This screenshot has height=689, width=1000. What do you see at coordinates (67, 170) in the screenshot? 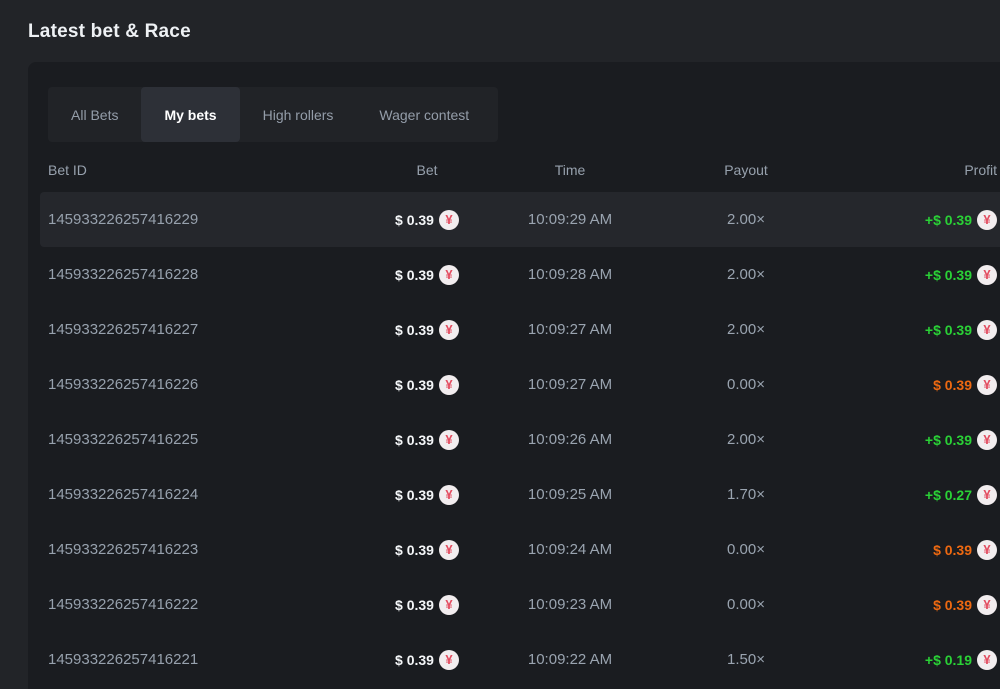
I see `column-header-bet-id: Bet ID` at bounding box center [67, 170].